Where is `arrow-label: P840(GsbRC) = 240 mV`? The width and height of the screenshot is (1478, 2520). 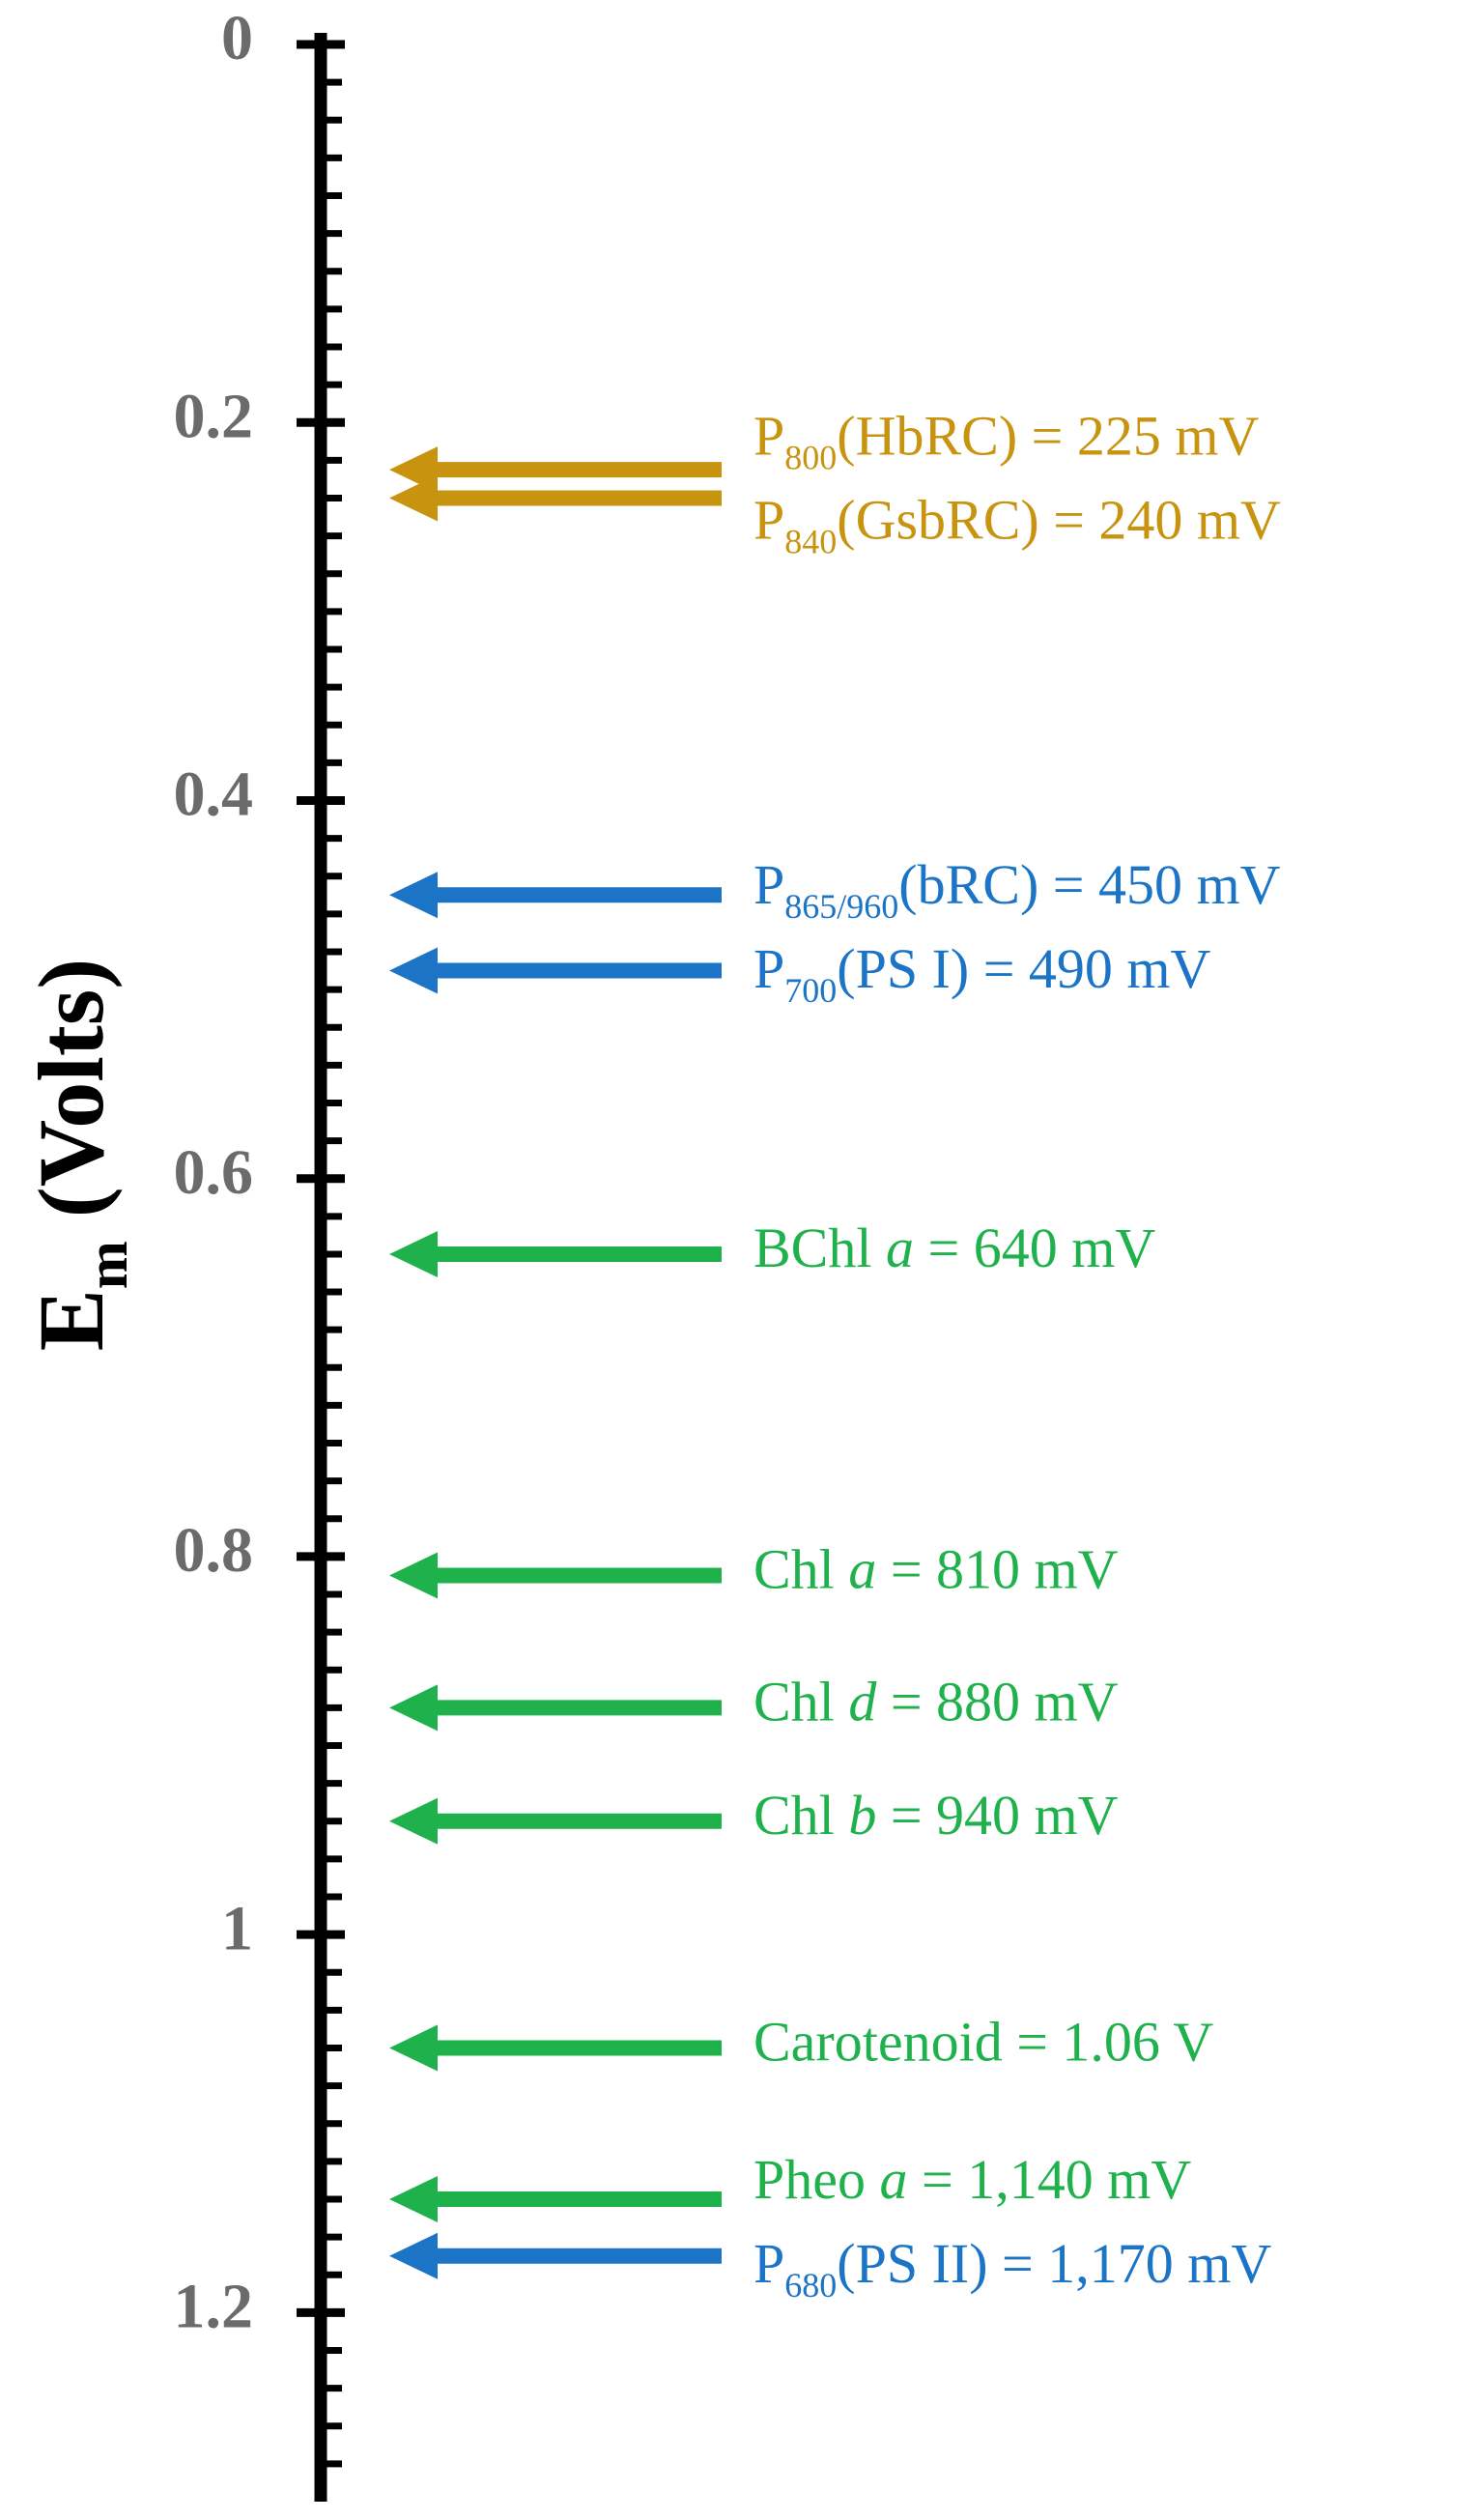 arrow-label: P840(GsbRC) = 240 mV is located at coordinates (1017, 525).